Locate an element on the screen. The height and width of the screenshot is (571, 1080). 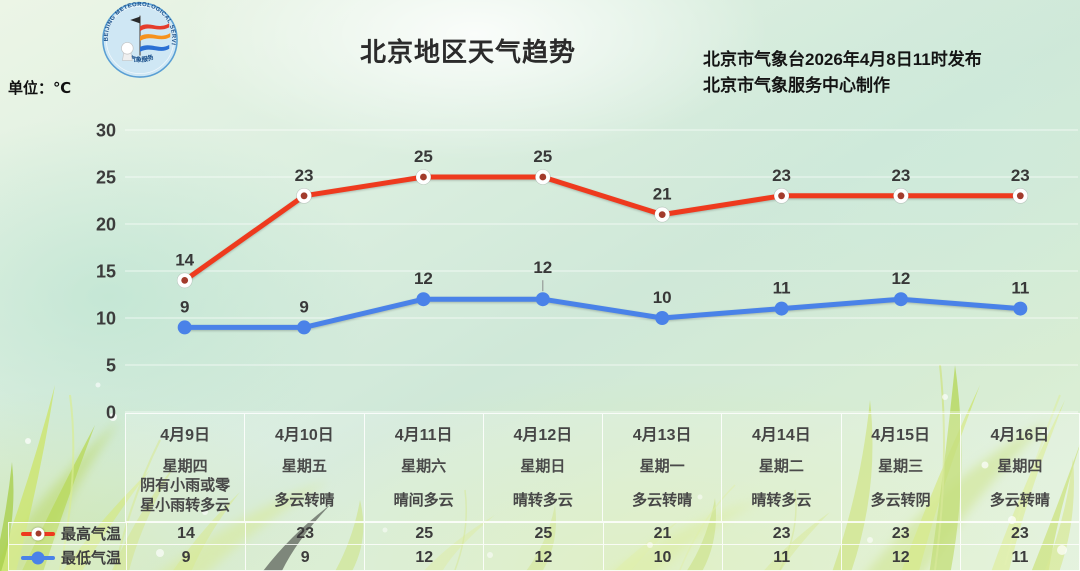
max-temp-data-label: 14 is located at coordinates (184, 259).